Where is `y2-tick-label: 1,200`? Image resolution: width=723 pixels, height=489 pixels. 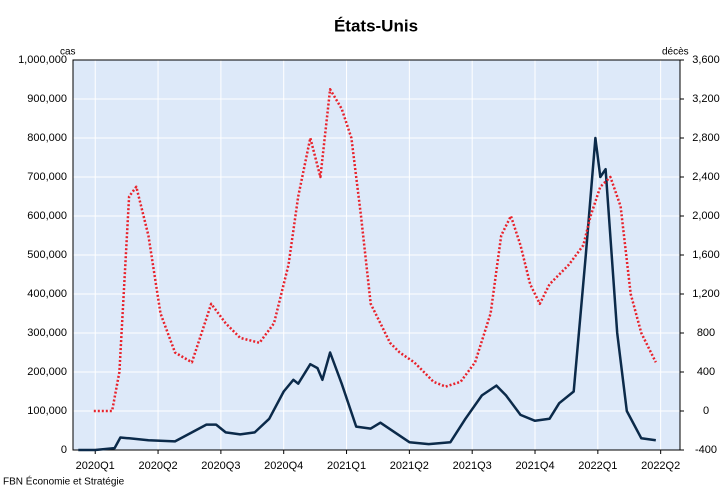
y2-tick-label: 1,200 is located at coordinates (706, 294).